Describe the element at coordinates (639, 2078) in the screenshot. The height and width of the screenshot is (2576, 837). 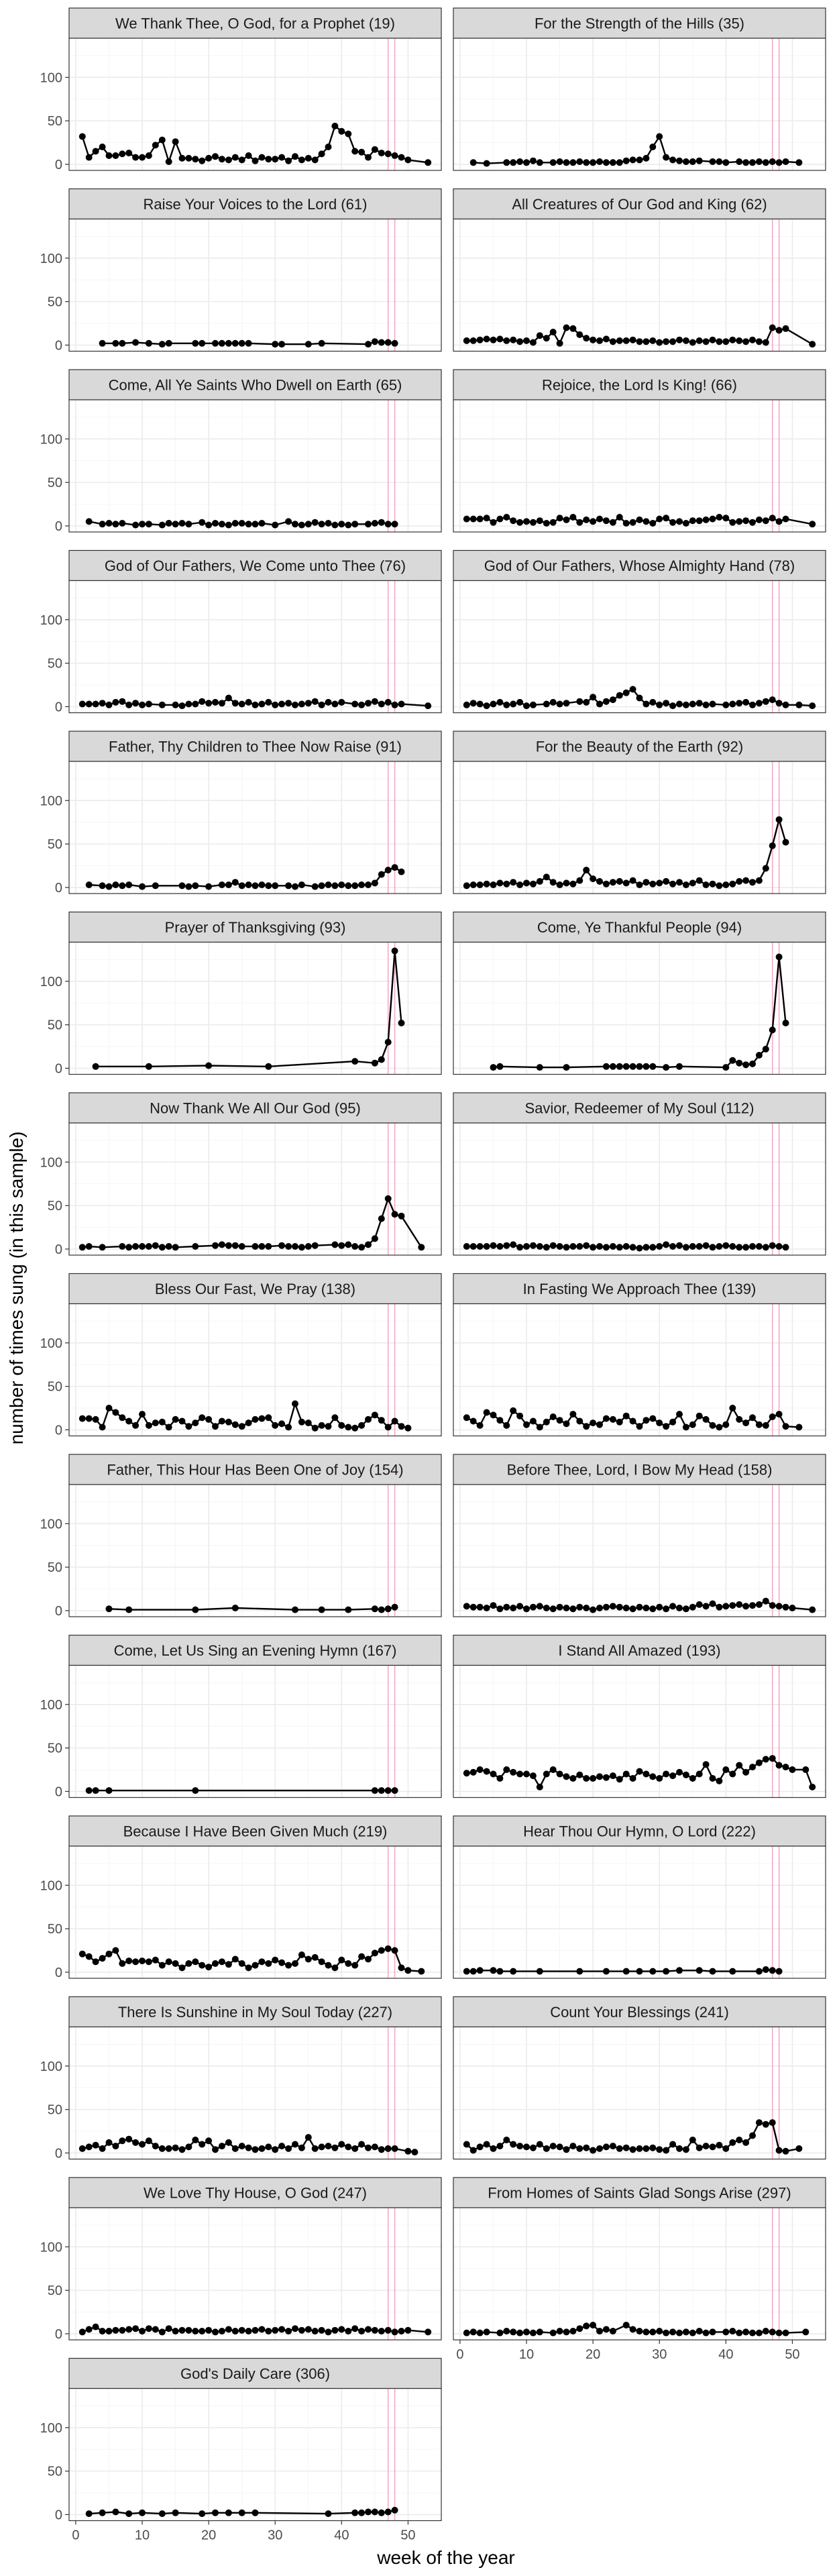
I see `facet-panel: Count Your Blessings (241)` at that location.